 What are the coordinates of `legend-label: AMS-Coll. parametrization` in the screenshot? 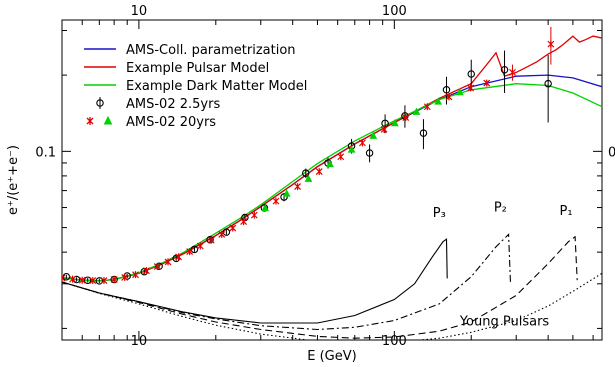 It's located at (211, 50).